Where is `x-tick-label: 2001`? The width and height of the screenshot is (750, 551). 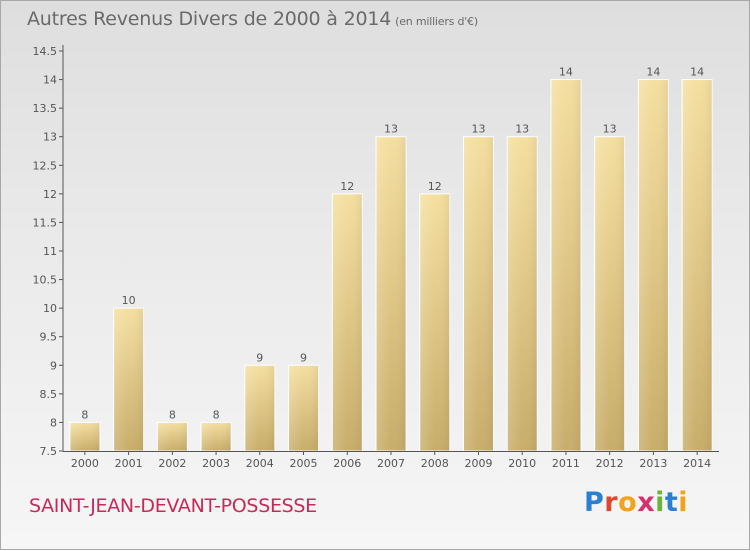
x-tick-label: 2001 is located at coordinates (129, 463).